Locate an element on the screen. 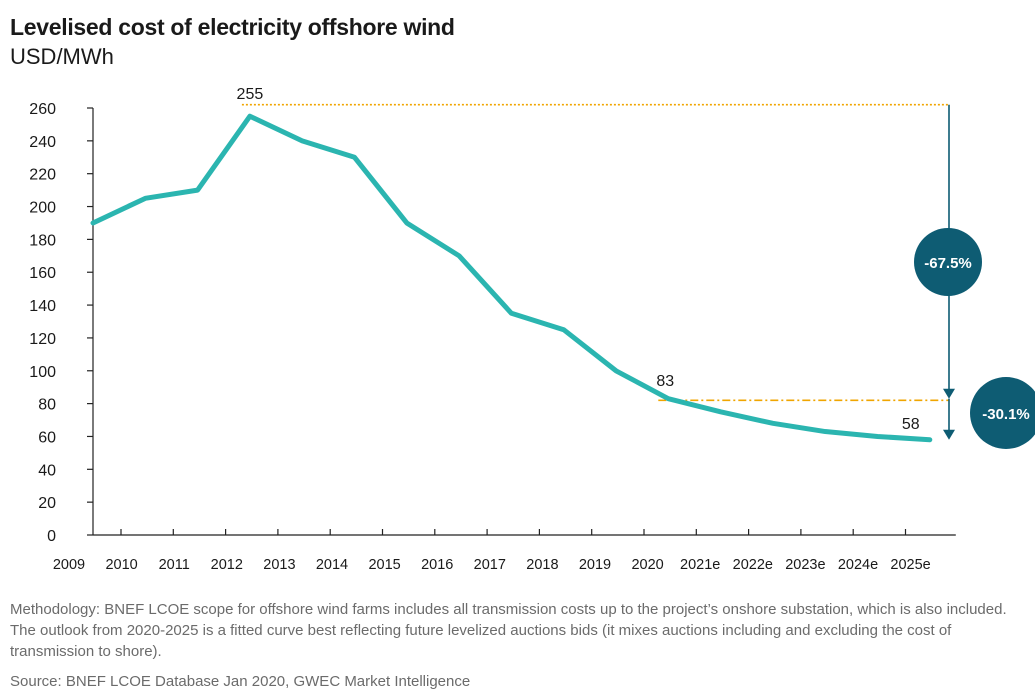  change-badge-1-label: -67.5% is located at coordinates (948, 263).